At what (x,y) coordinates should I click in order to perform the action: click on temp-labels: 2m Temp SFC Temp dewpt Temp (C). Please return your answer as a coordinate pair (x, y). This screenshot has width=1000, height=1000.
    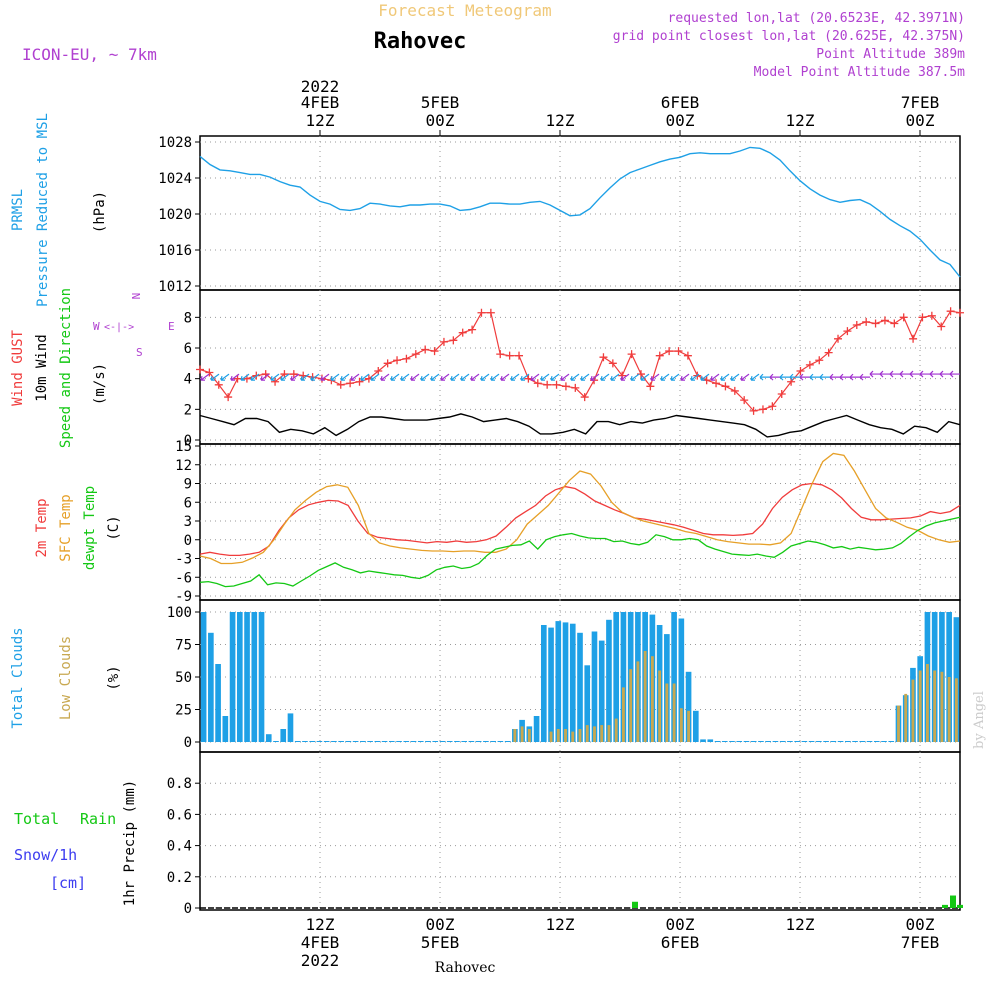
    Looking at the image, I should click on (78, 528).